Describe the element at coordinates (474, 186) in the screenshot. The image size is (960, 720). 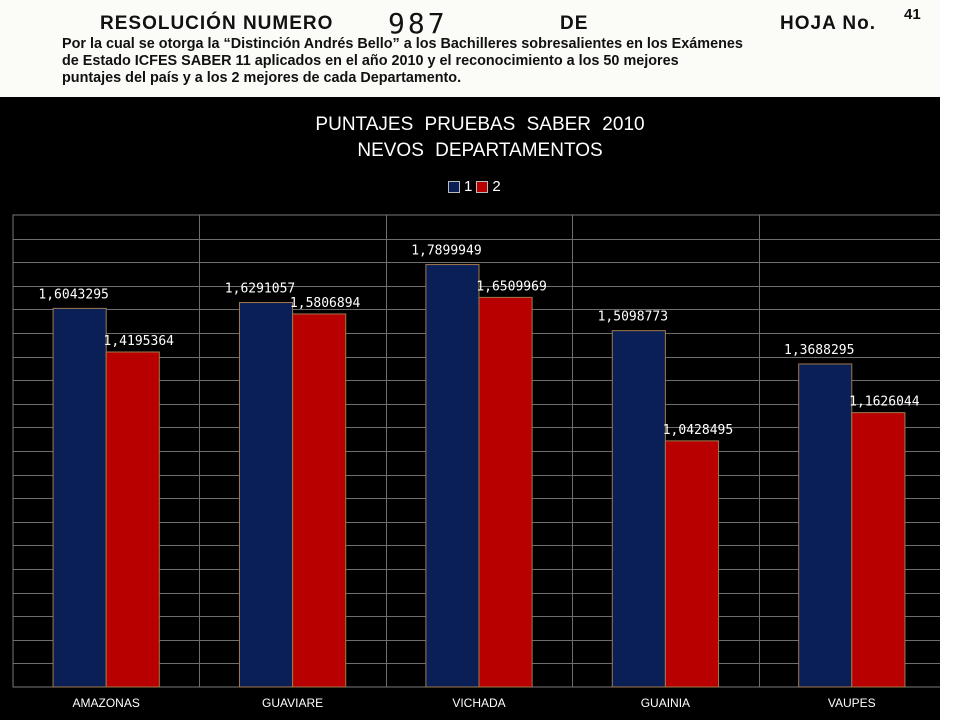
I see `chart-legend: 1 2` at that location.